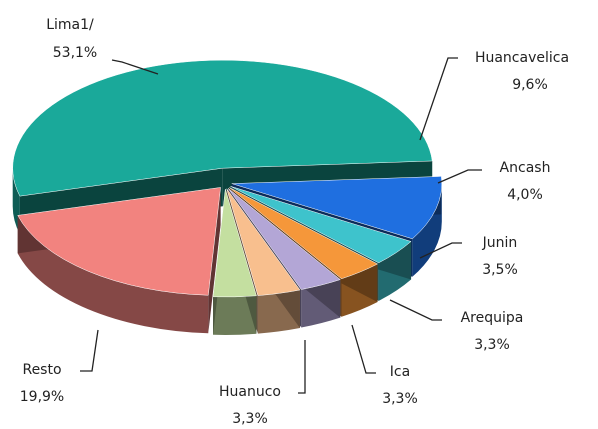 Image resolution: width=598 pixels, height=429 pixels. What do you see at coordinates (250, 392) in the screenshot?
I see `category-label: Huanuco` at bounding box center [250, 392].